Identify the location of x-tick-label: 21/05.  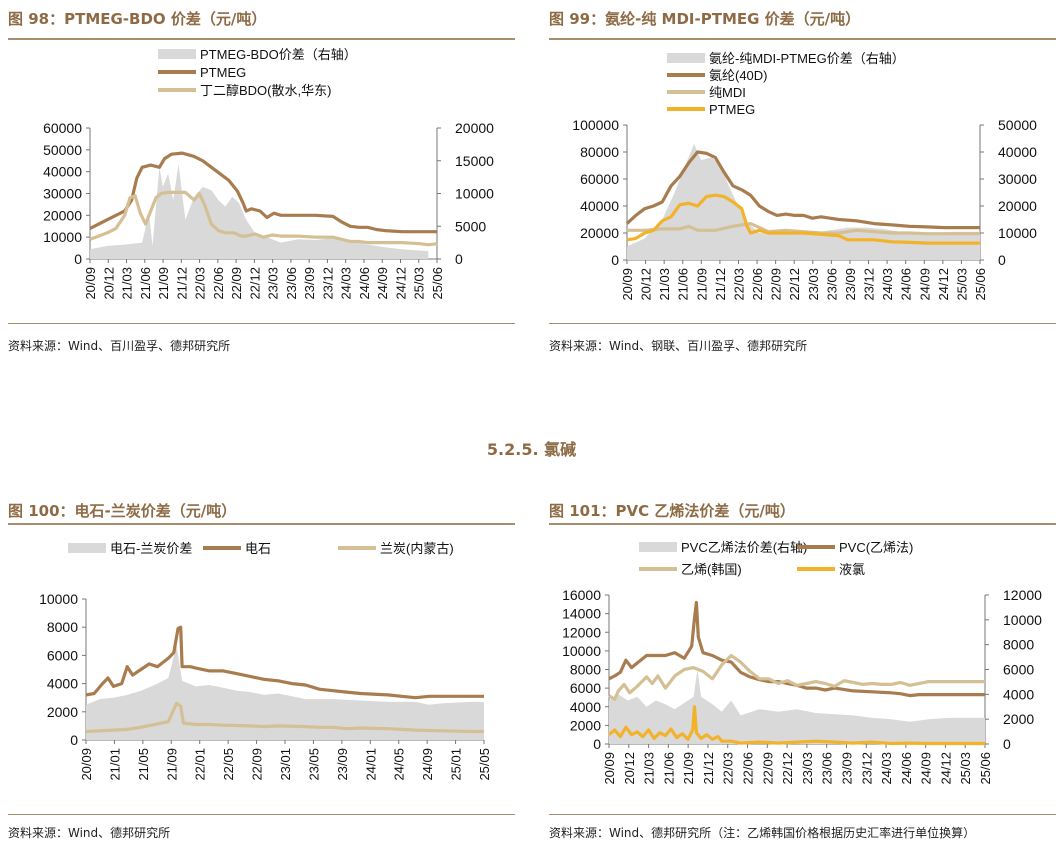
(143, 764).